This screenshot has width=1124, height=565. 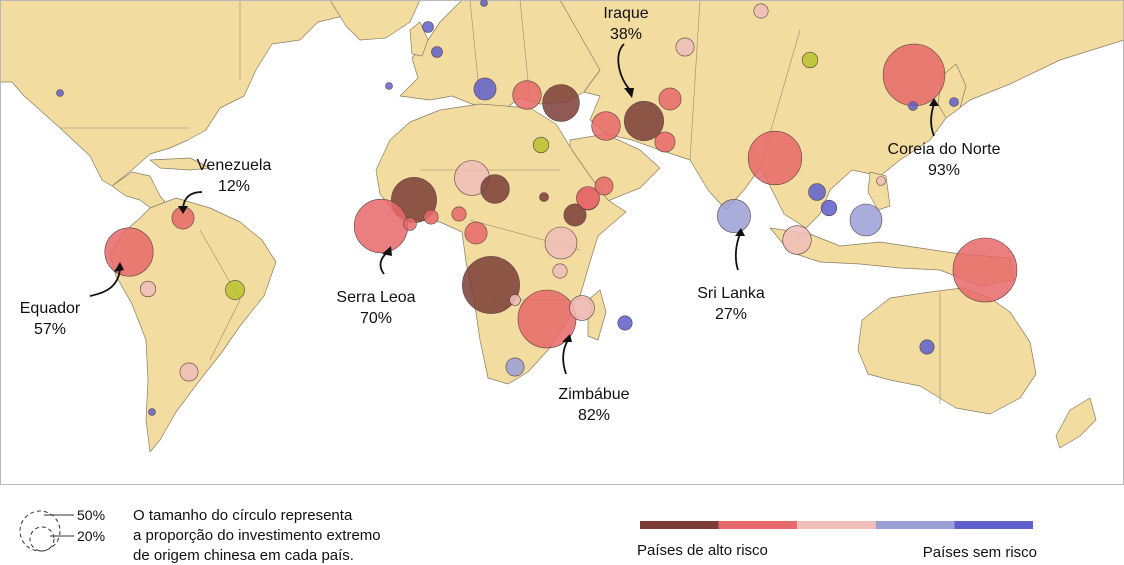 I want to click on bubble-iran, so click(x=606, y=126).